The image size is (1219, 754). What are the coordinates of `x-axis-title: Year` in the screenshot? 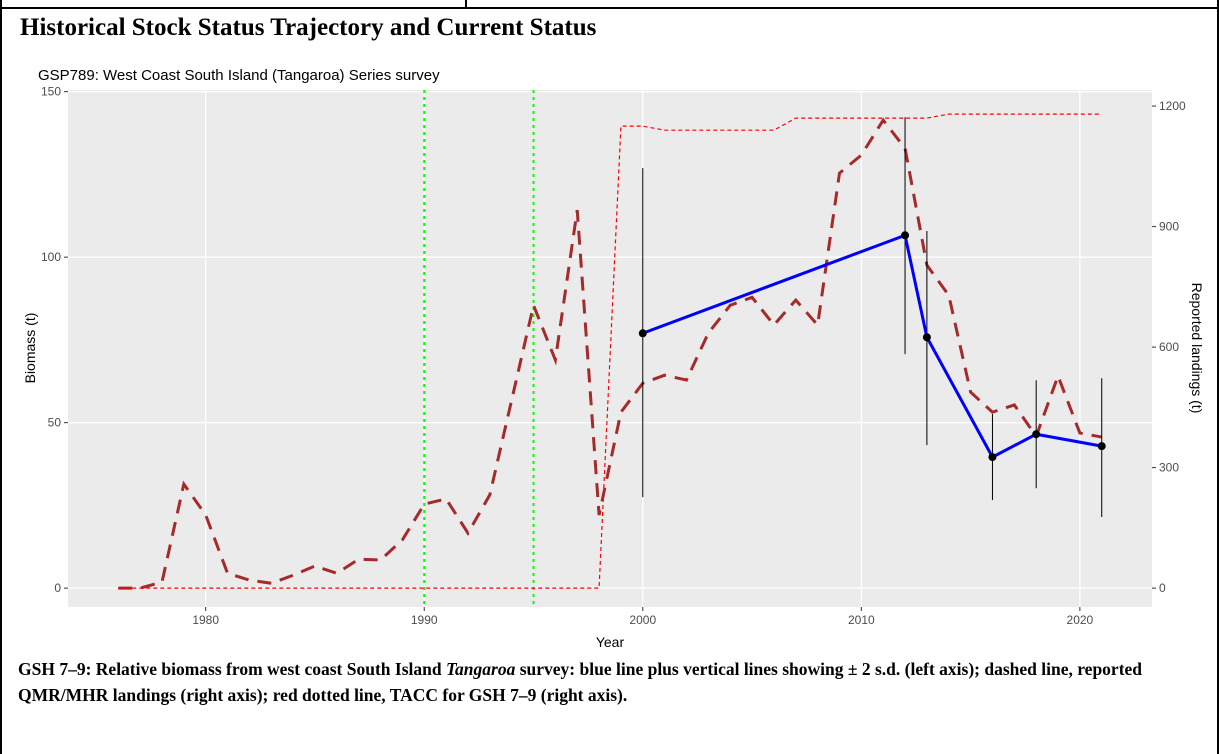 It's located at (610, 642).